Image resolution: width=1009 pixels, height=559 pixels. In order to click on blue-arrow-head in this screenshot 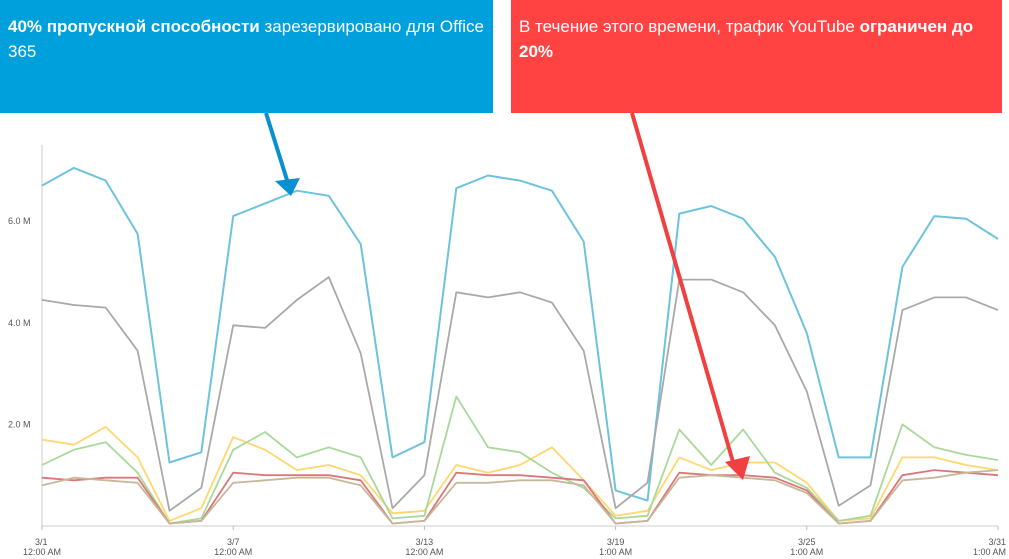, I will do `click(287, 187)`.